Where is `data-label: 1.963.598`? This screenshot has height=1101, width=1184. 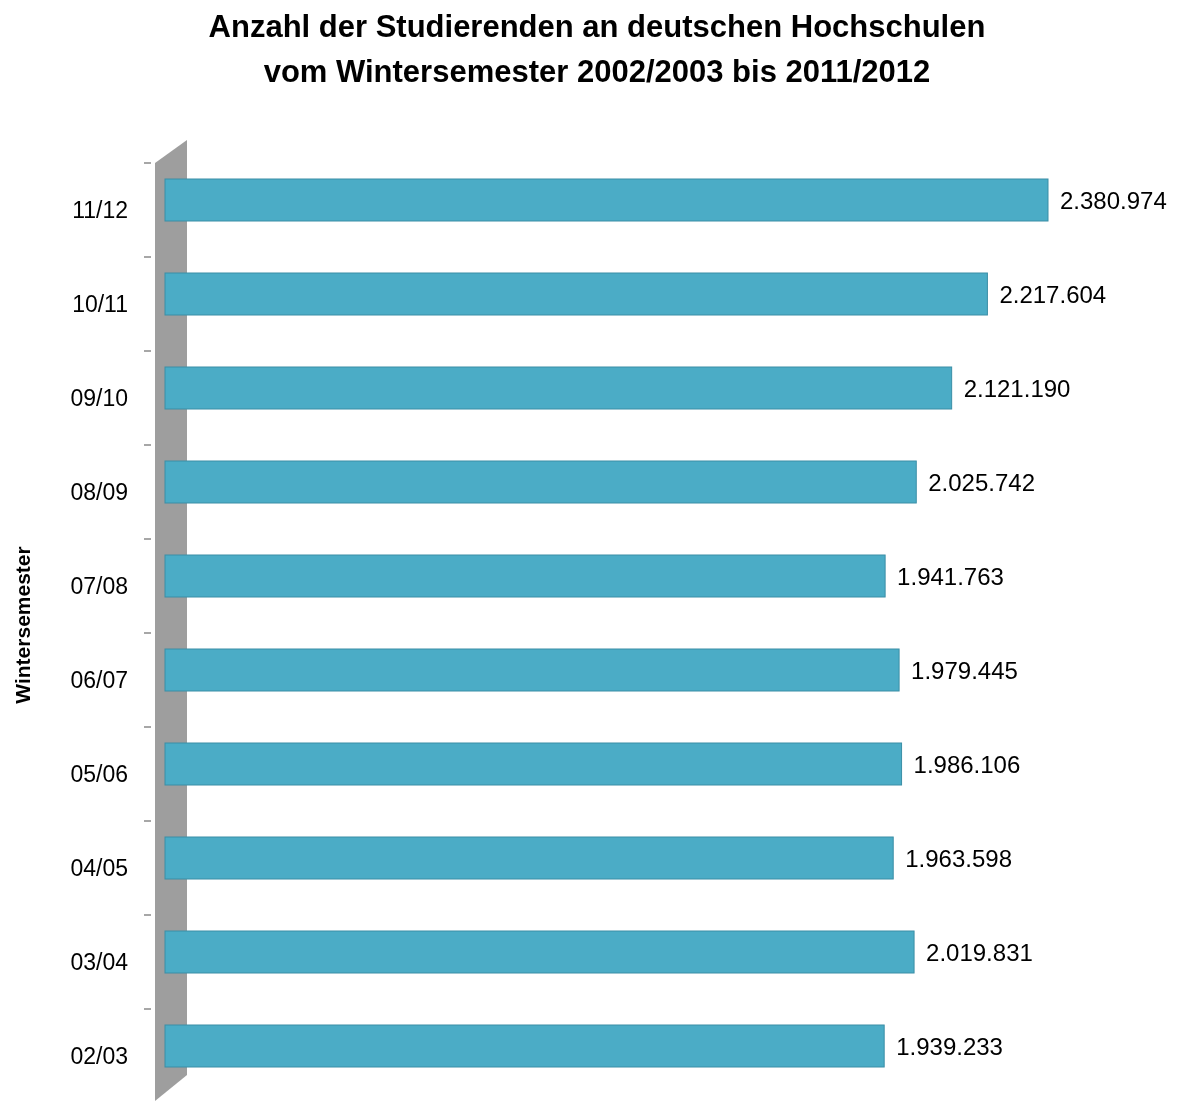 data-label: 1.963.598 is located at coordinates (958, 858).